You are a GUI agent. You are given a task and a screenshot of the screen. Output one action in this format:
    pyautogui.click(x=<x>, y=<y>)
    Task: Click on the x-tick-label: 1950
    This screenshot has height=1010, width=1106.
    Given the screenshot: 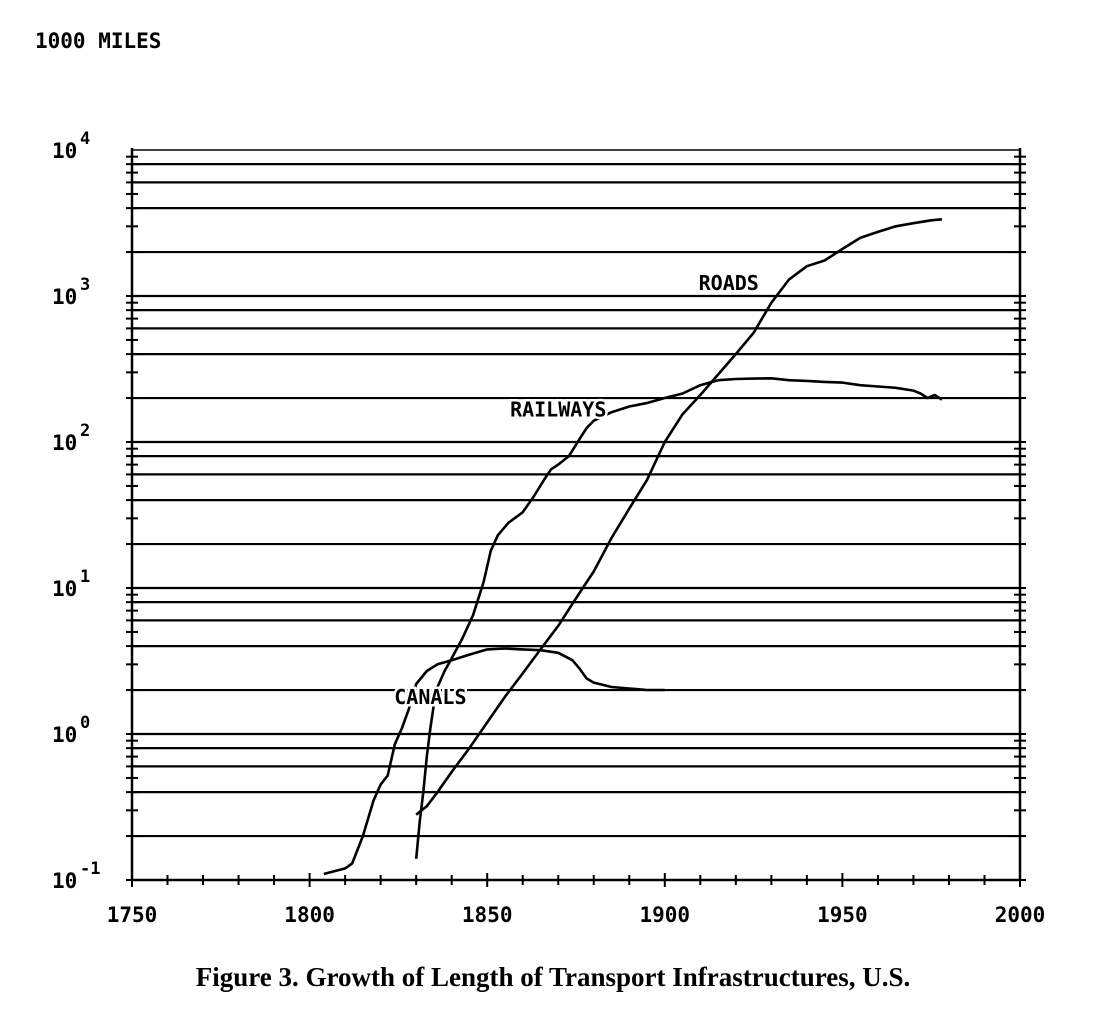 What is the action you would take?
    pyautogui.click(x=842, y=915)
    